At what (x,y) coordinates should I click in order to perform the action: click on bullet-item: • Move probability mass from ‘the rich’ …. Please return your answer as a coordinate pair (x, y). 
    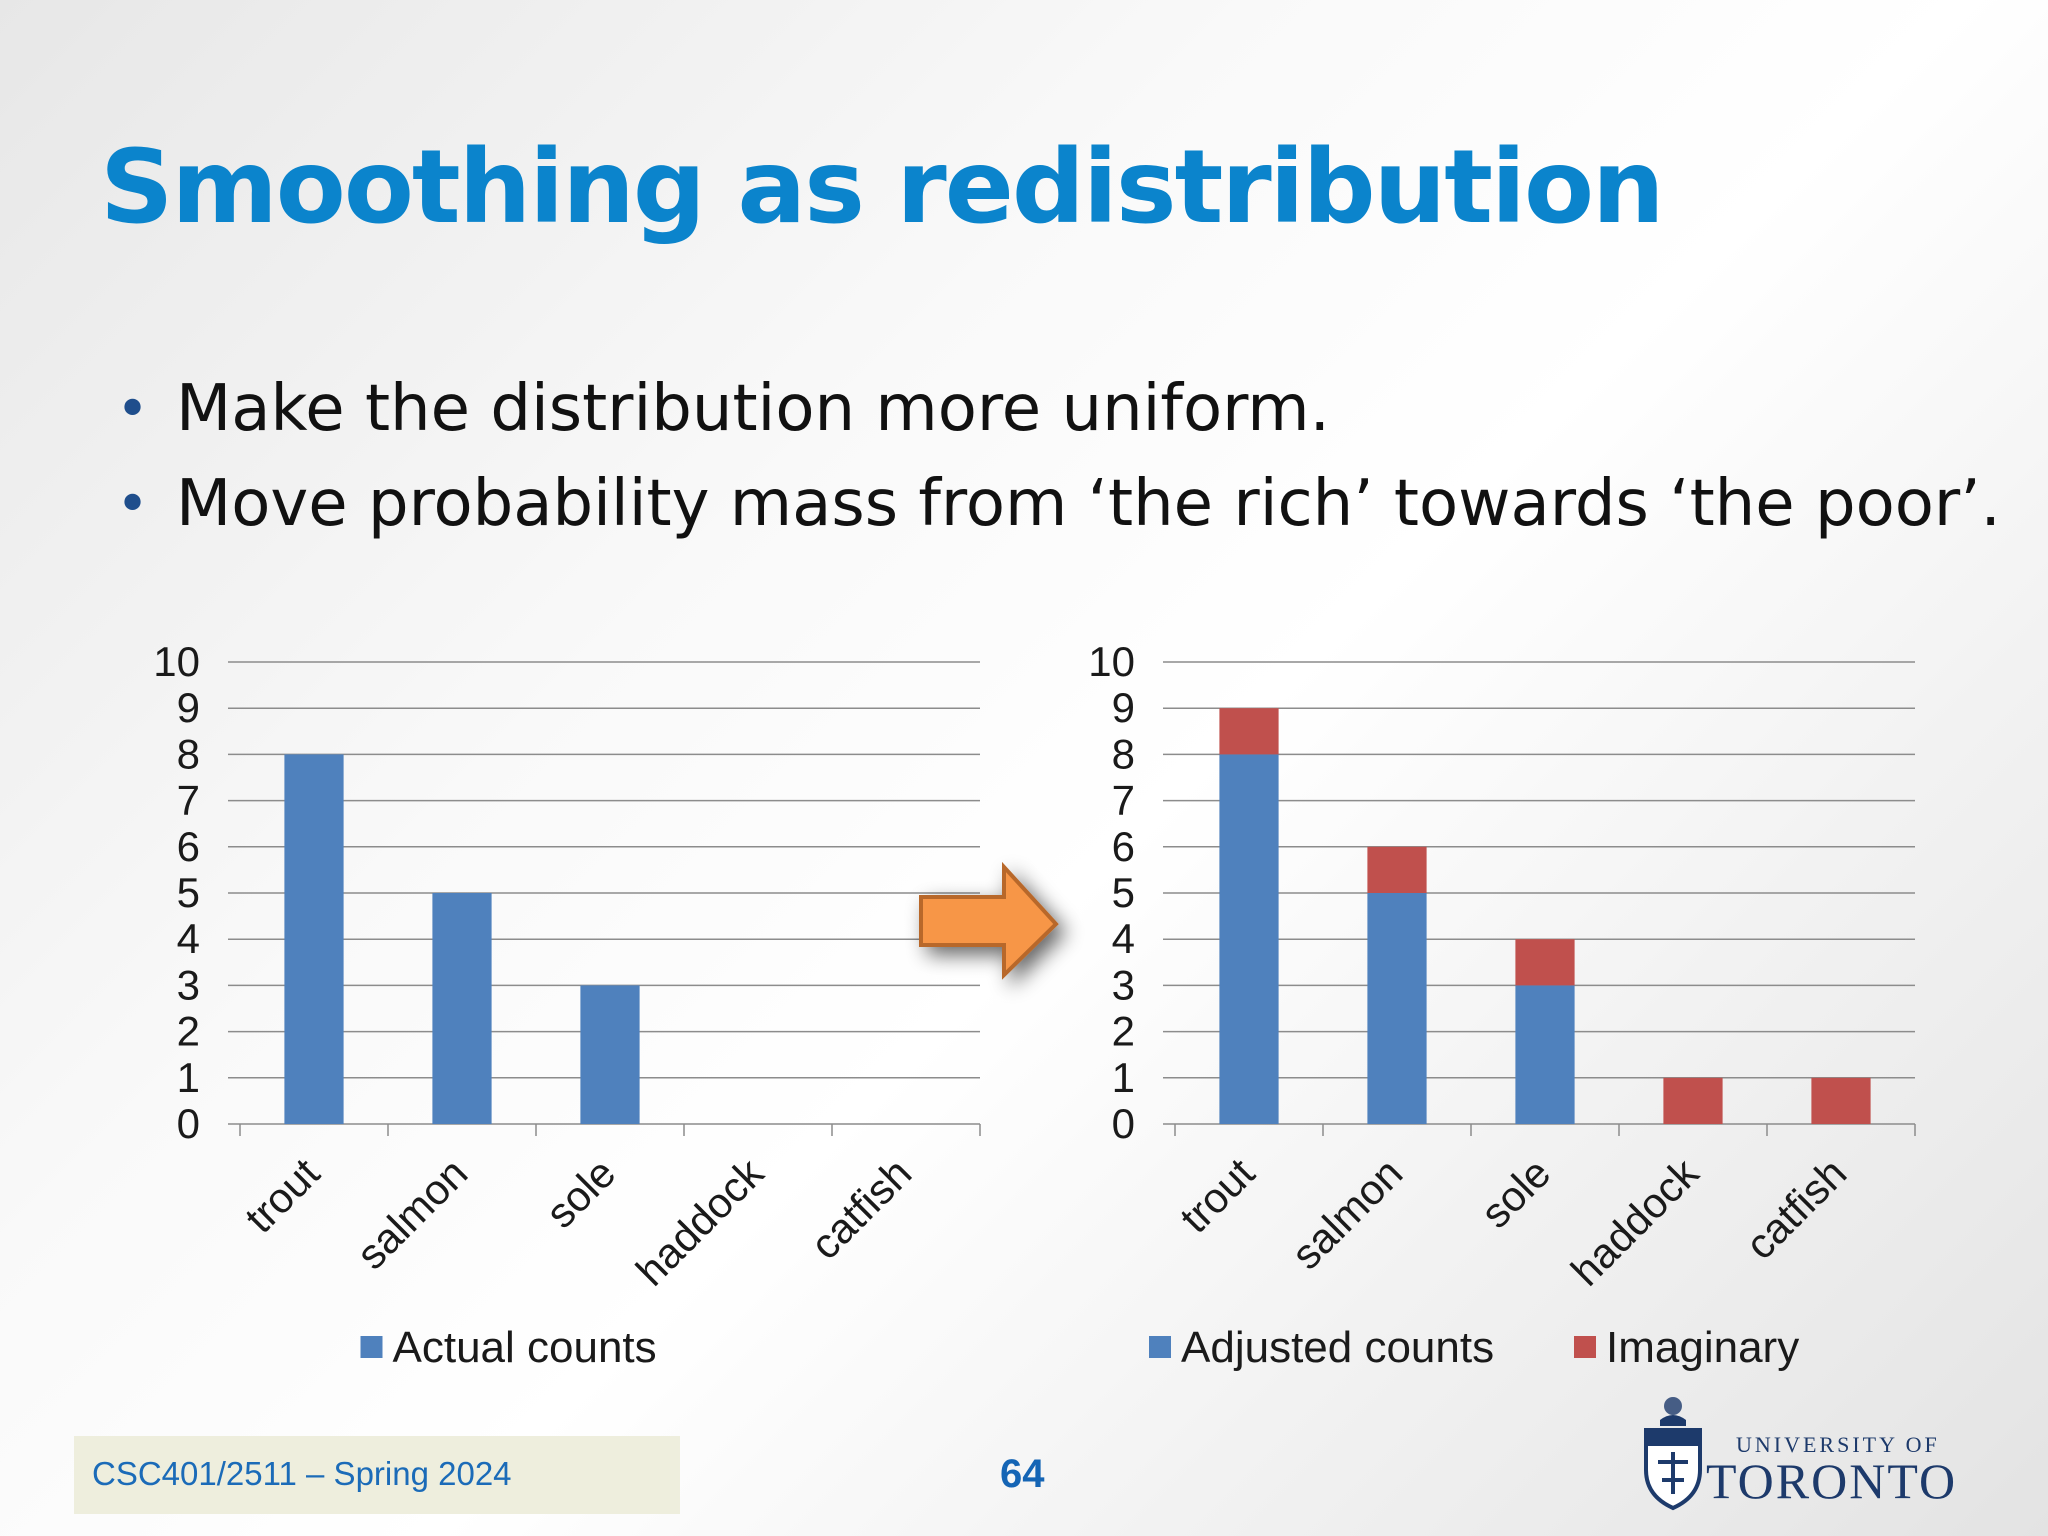
    Looking at the image, I should click on (1056, 504).